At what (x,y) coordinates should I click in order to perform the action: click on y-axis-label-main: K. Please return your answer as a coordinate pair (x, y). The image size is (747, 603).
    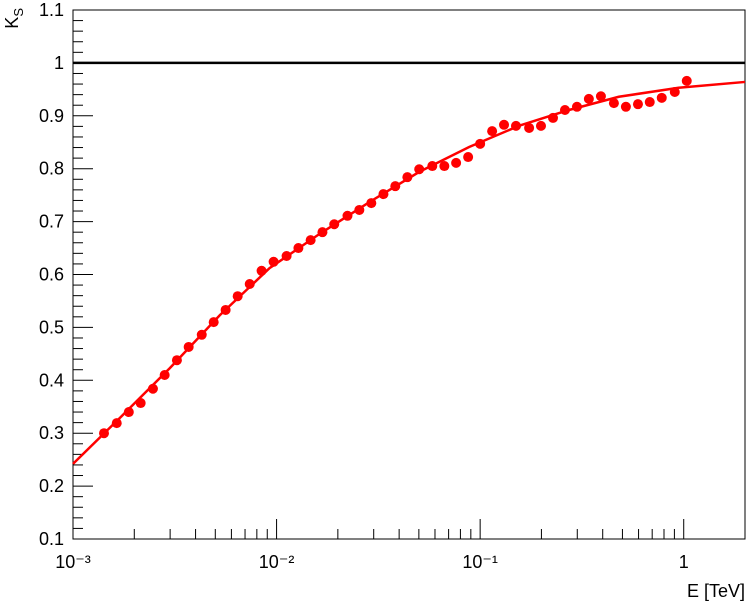
    Looking at the image, I should click on (12, 23).